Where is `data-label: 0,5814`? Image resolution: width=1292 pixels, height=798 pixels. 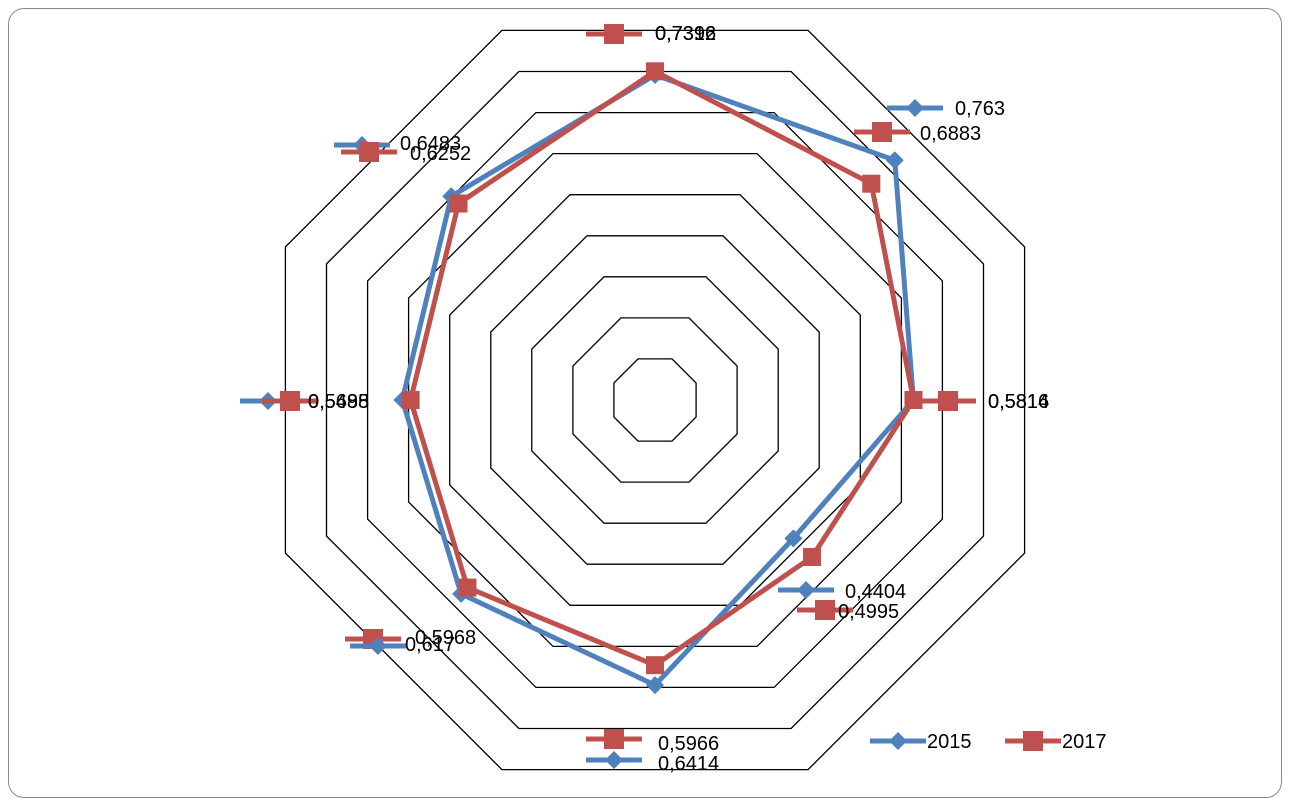
data-label: 0,5814 is located at coordinates (1018, 402).